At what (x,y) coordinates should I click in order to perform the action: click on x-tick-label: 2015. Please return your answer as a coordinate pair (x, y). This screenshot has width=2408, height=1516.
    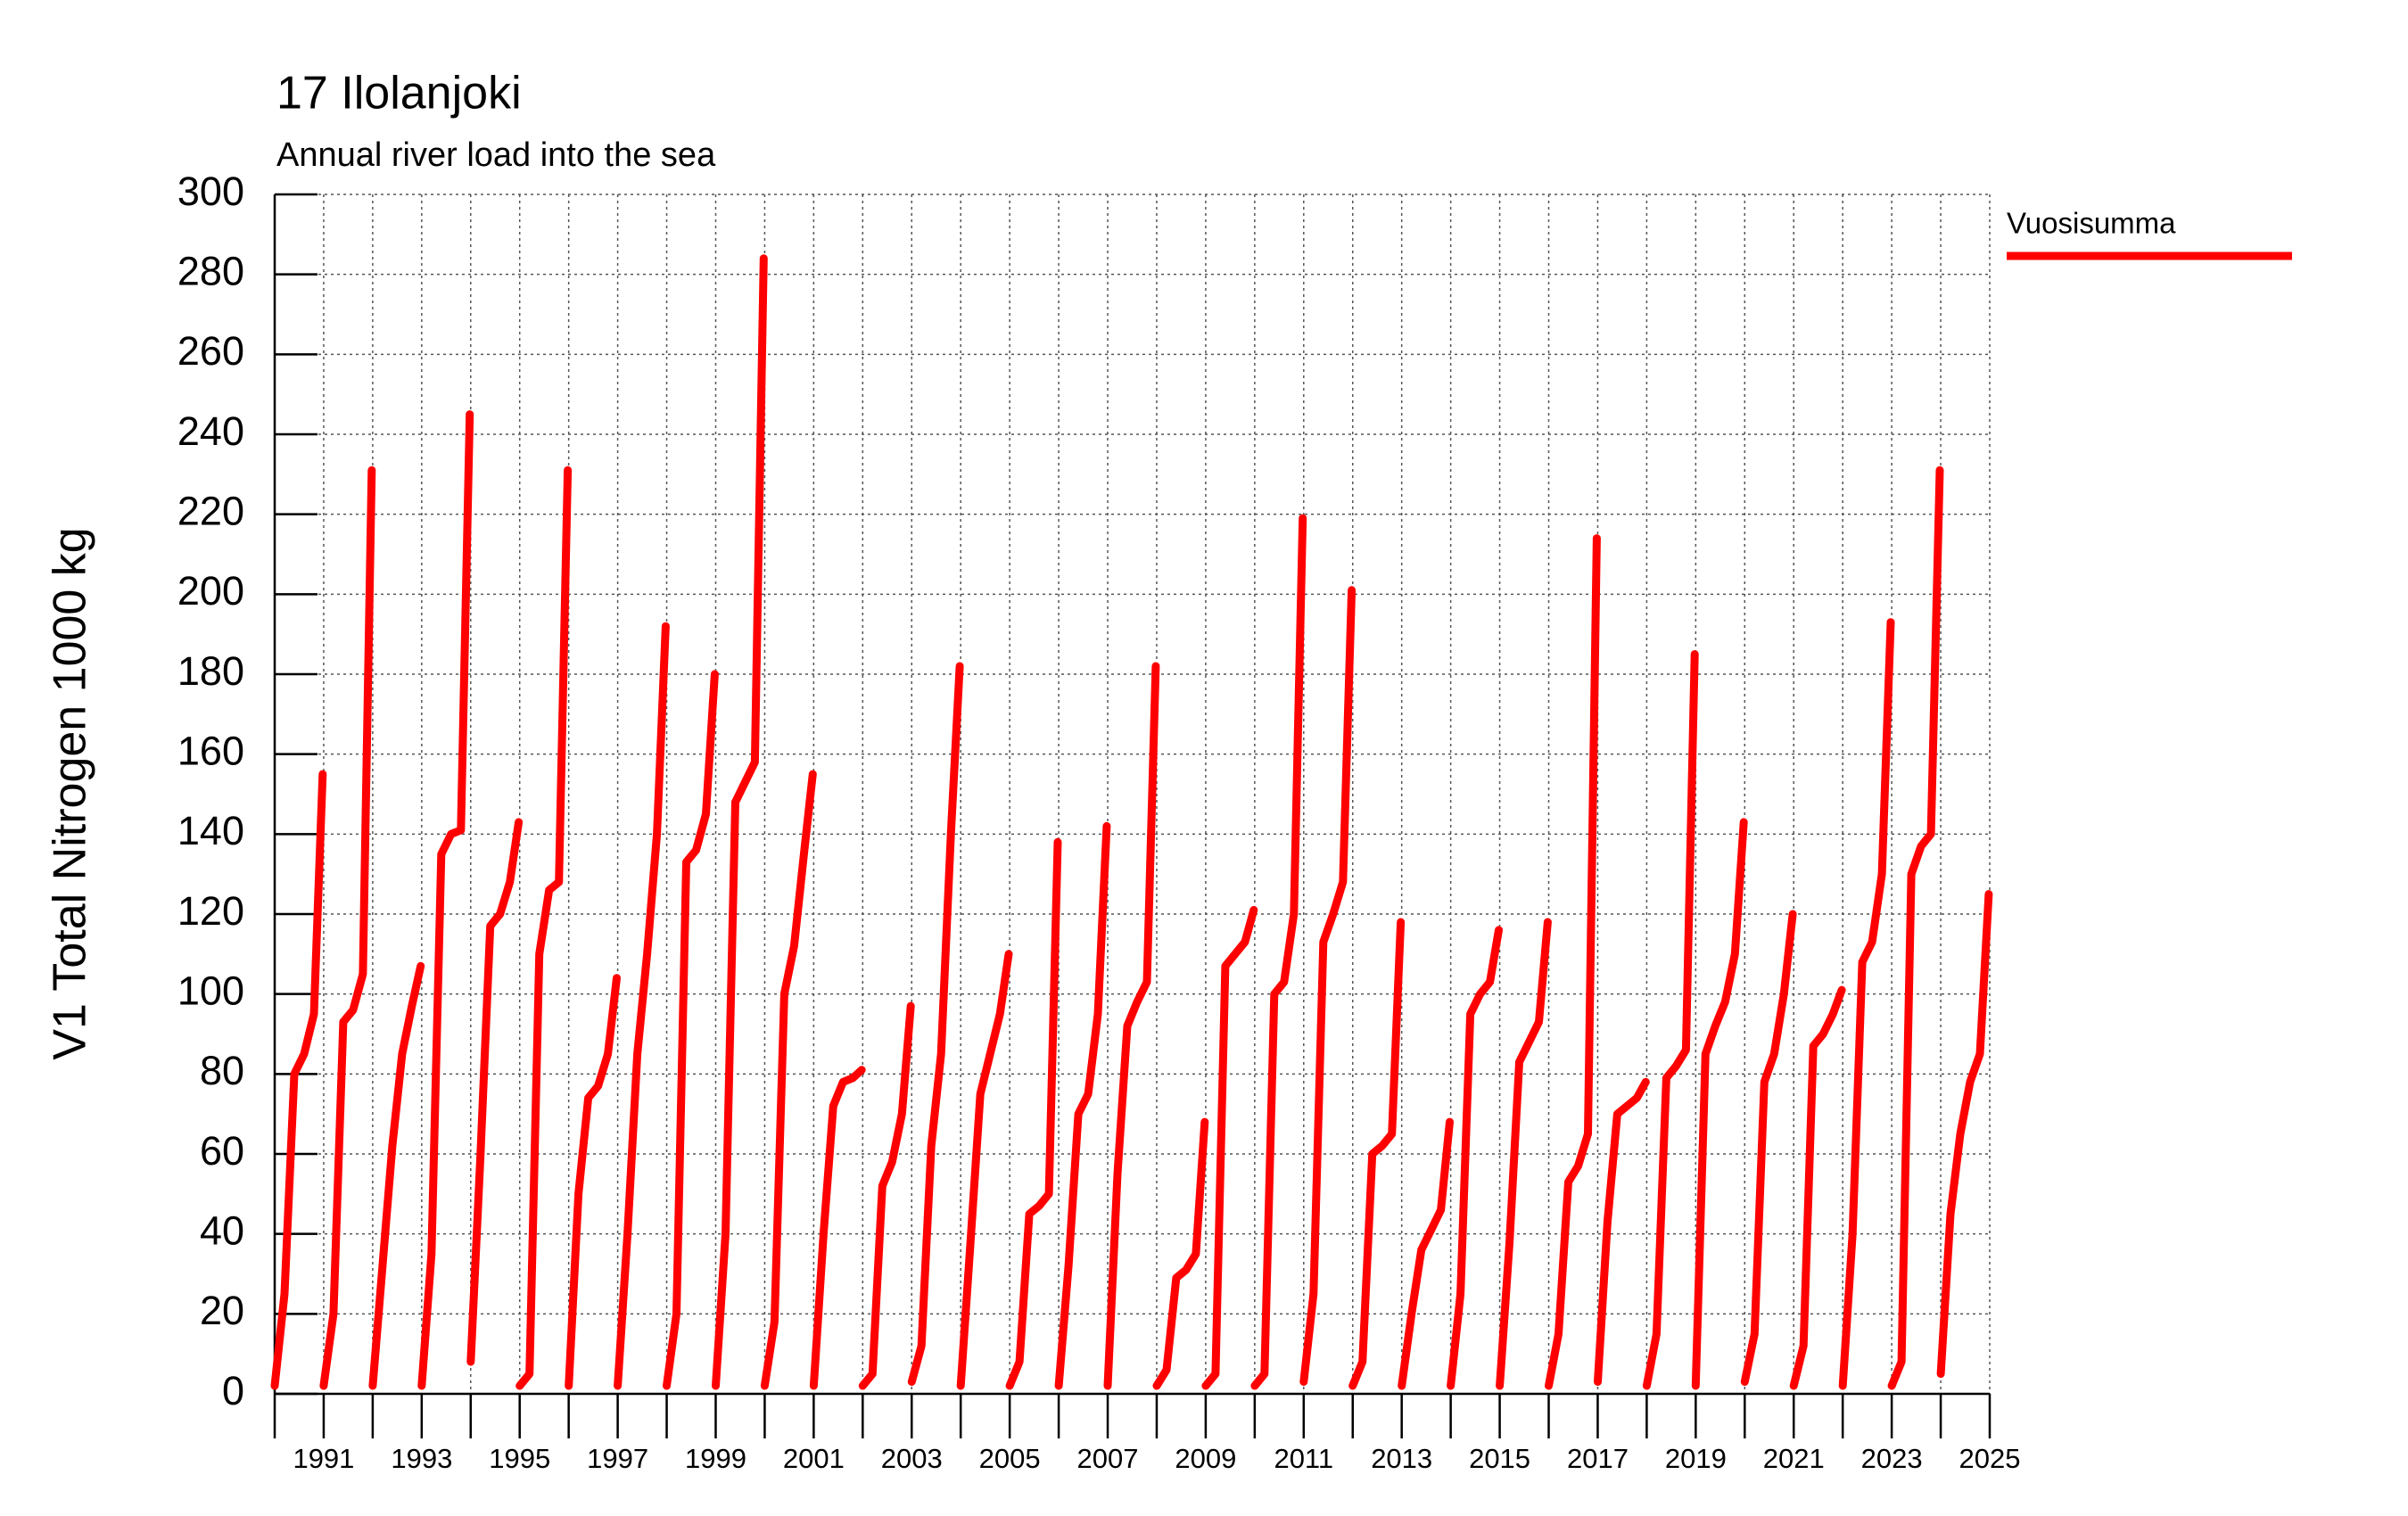
    Looking at the image, I should click on (1499, 1458).